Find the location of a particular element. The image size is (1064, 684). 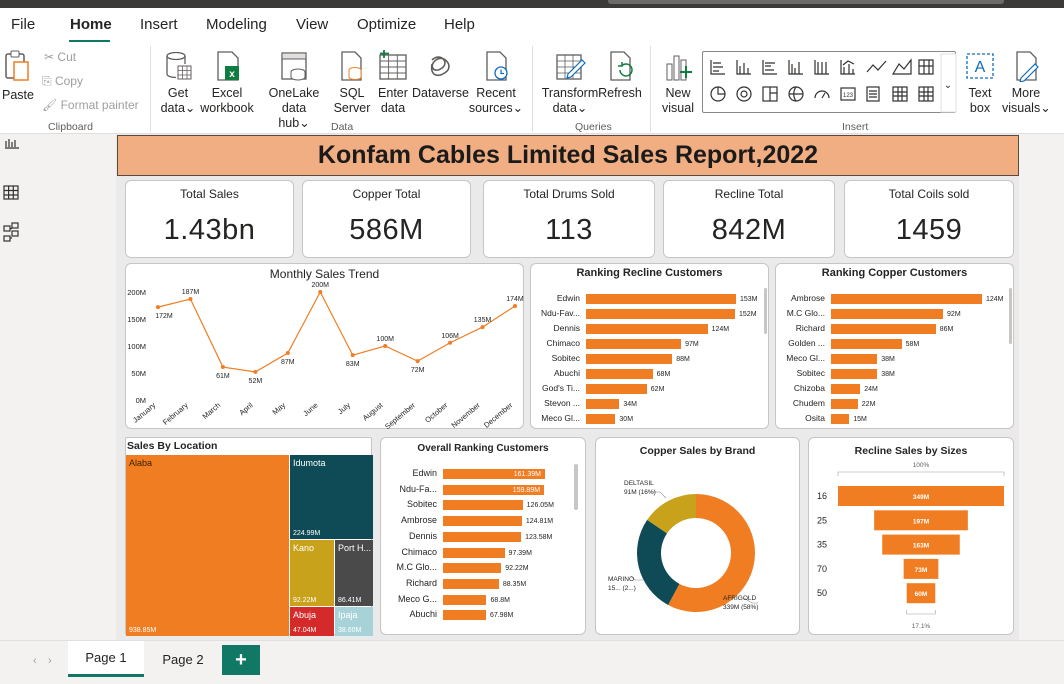

paste-button: Paste is located at coordinates (17, 76).